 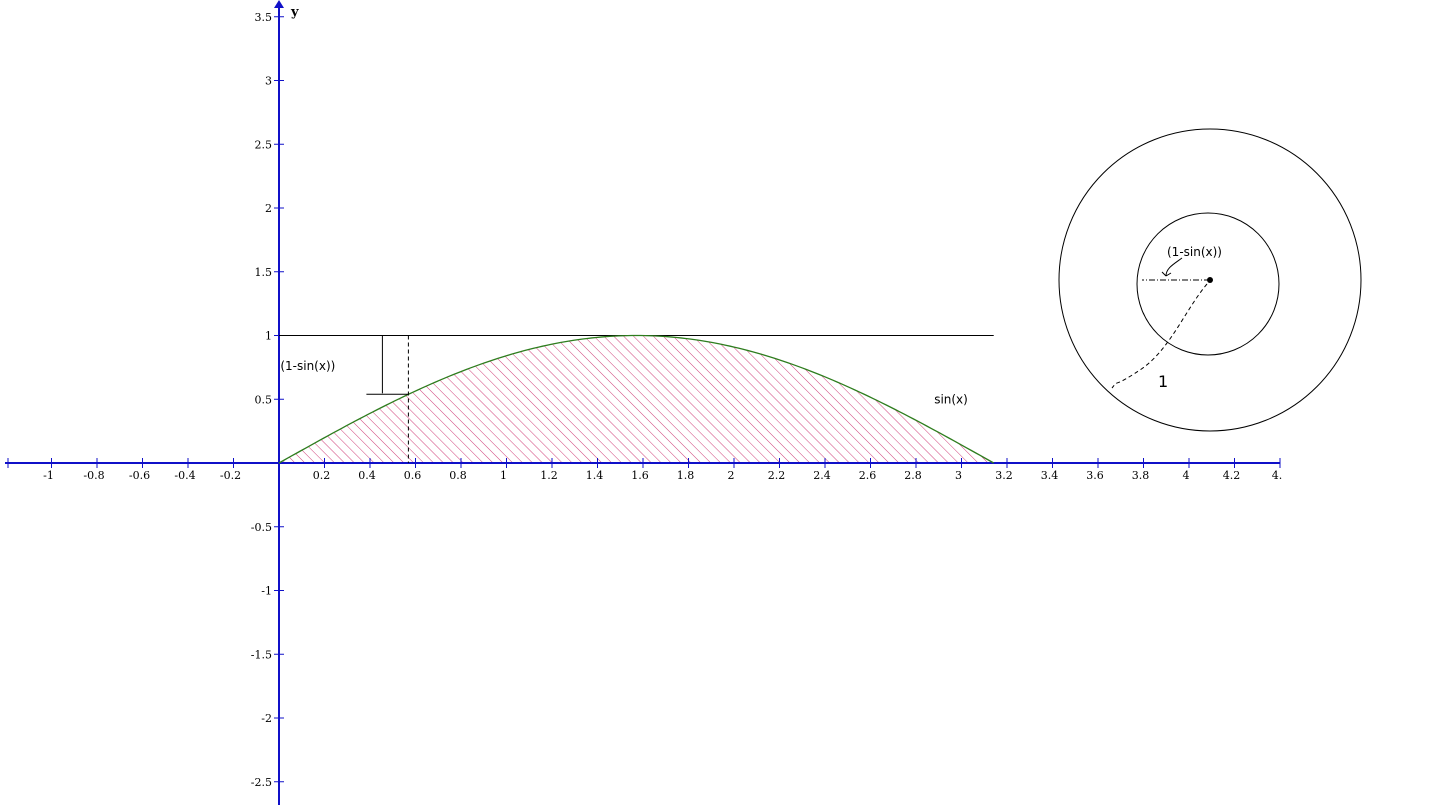 I want to click on x-tick-label: 0.4, so click(x=367, y=475).